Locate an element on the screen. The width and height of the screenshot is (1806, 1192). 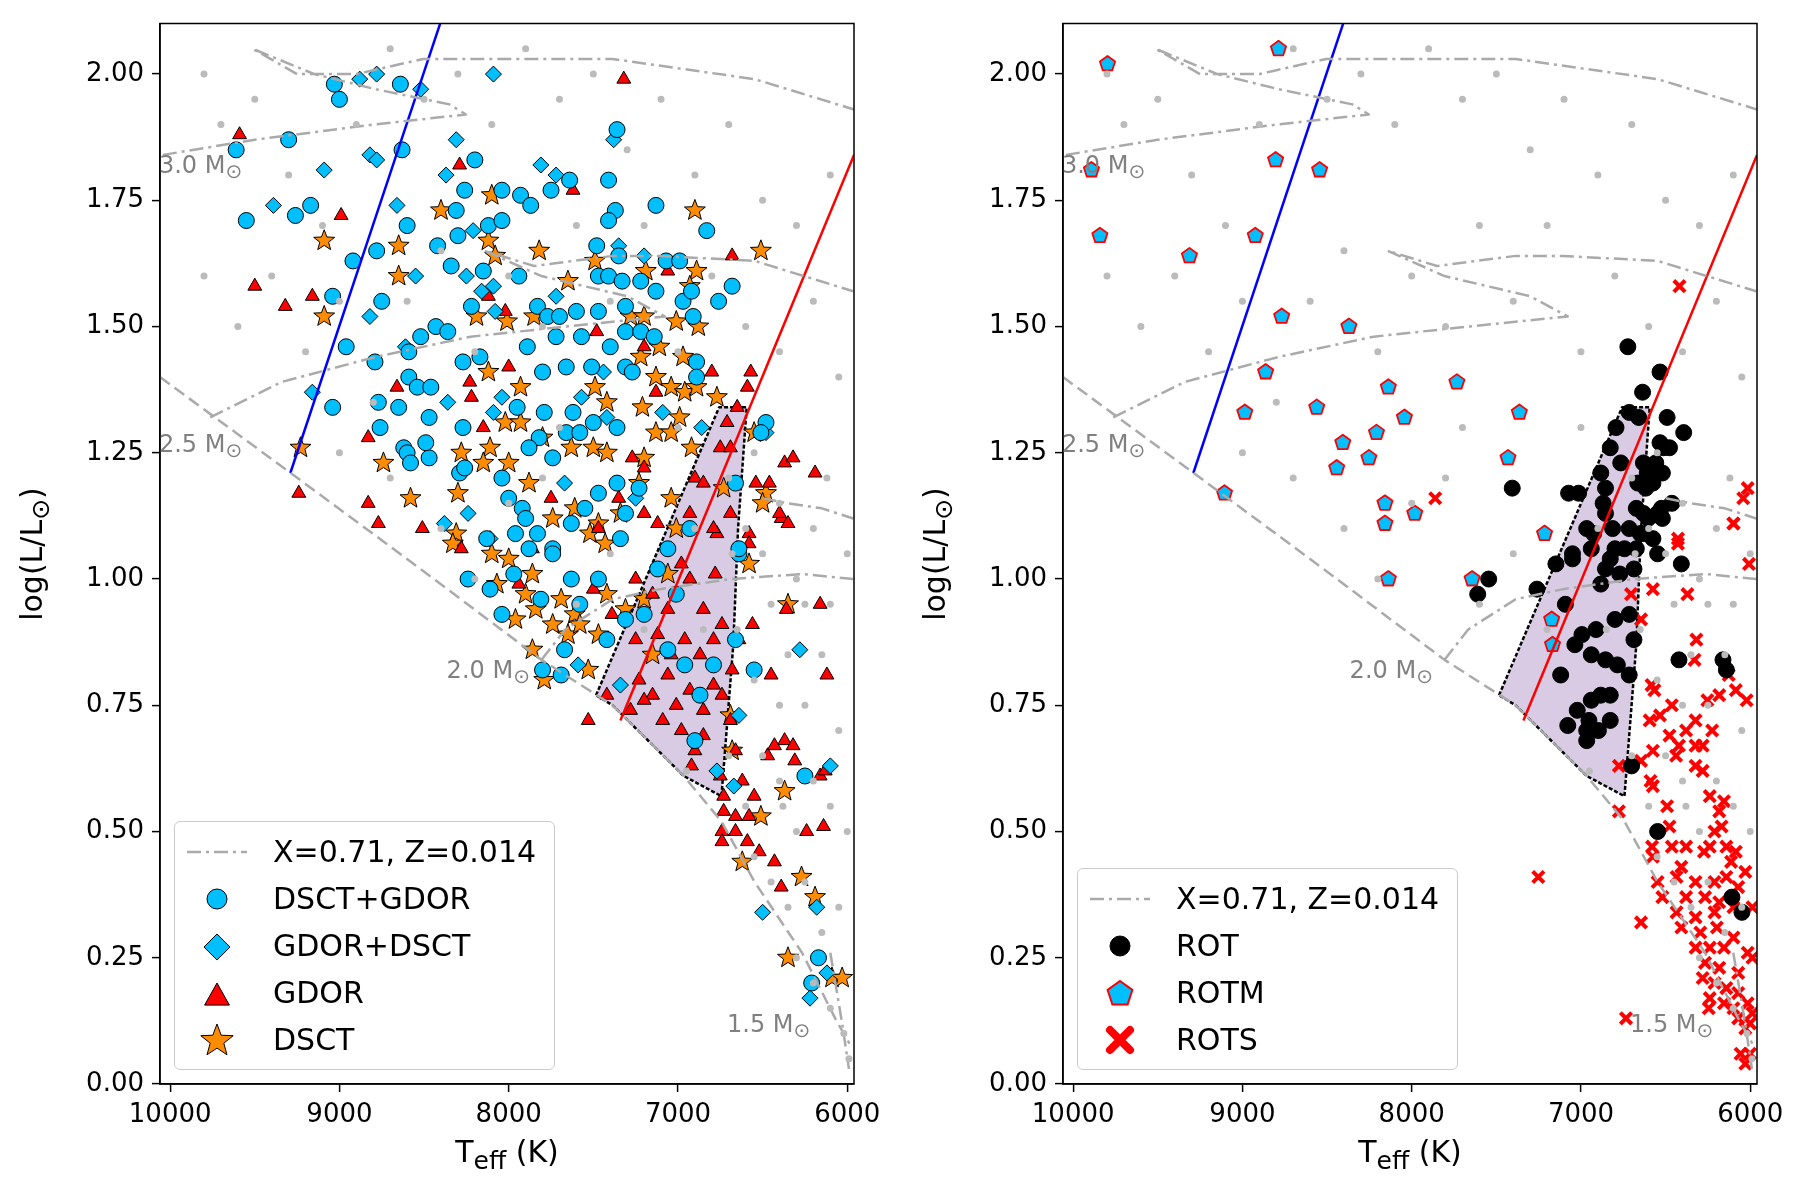
legend-label: ROT is located at coordinates (1207, 945).